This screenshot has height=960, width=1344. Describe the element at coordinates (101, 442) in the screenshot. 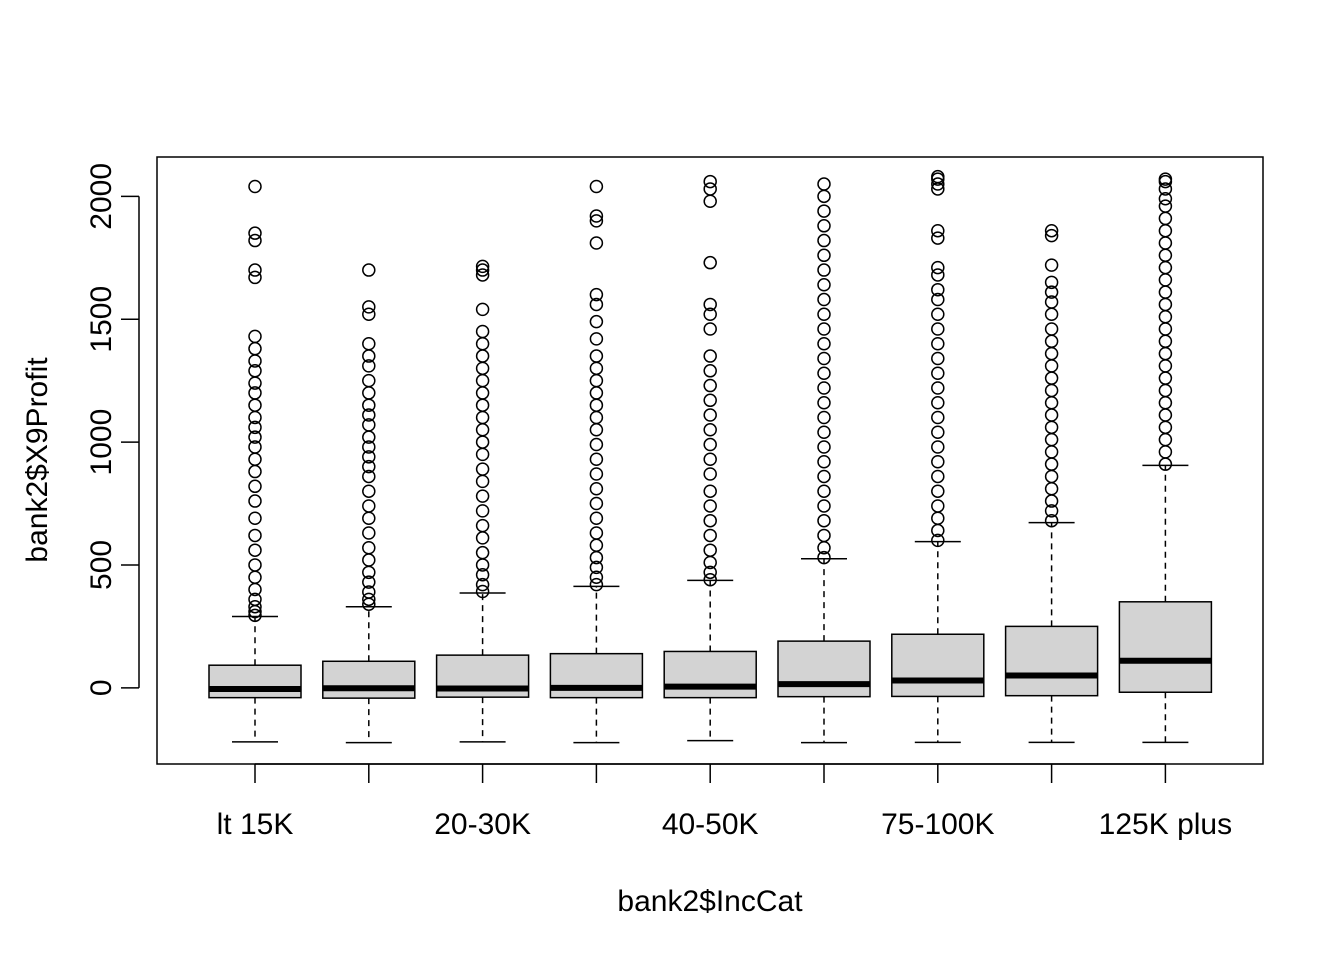

I see `y-tick-label: 1000` at that location.